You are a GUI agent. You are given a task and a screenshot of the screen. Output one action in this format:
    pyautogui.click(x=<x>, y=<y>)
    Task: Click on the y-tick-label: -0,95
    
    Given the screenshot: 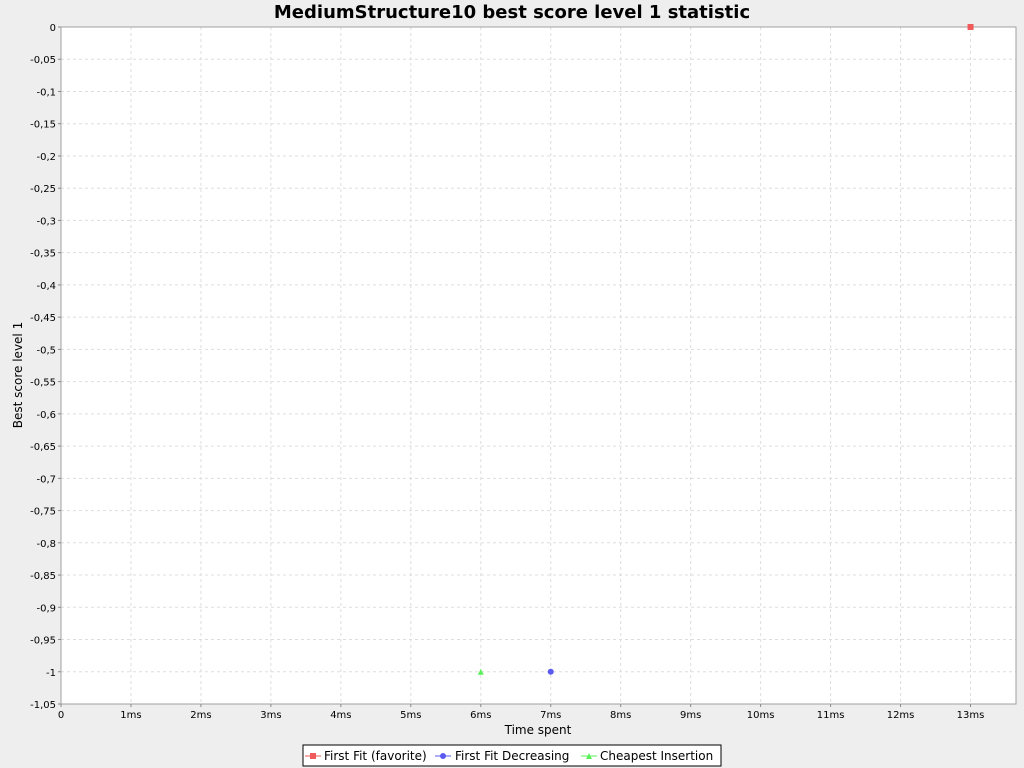 What is the action you would take?
    pyautogui.click(x=43, y=641)
    